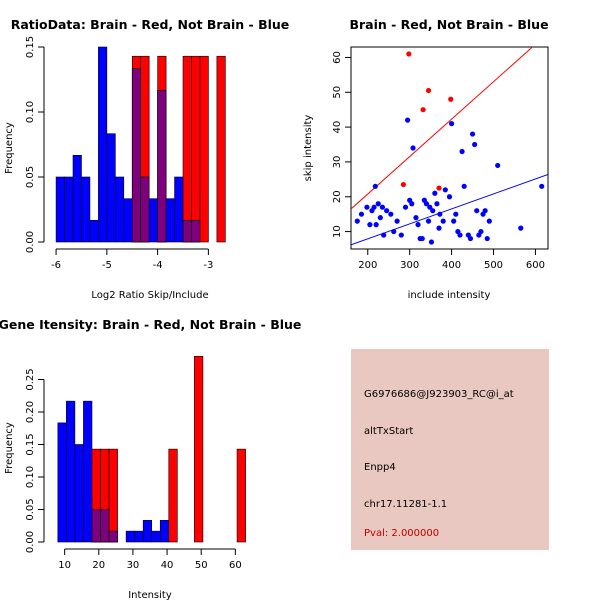 Image resolution: width=600 pixels, height=600 pixels. I want to click on intensity-hist-x-tick-label: 40, so click(167, 565).